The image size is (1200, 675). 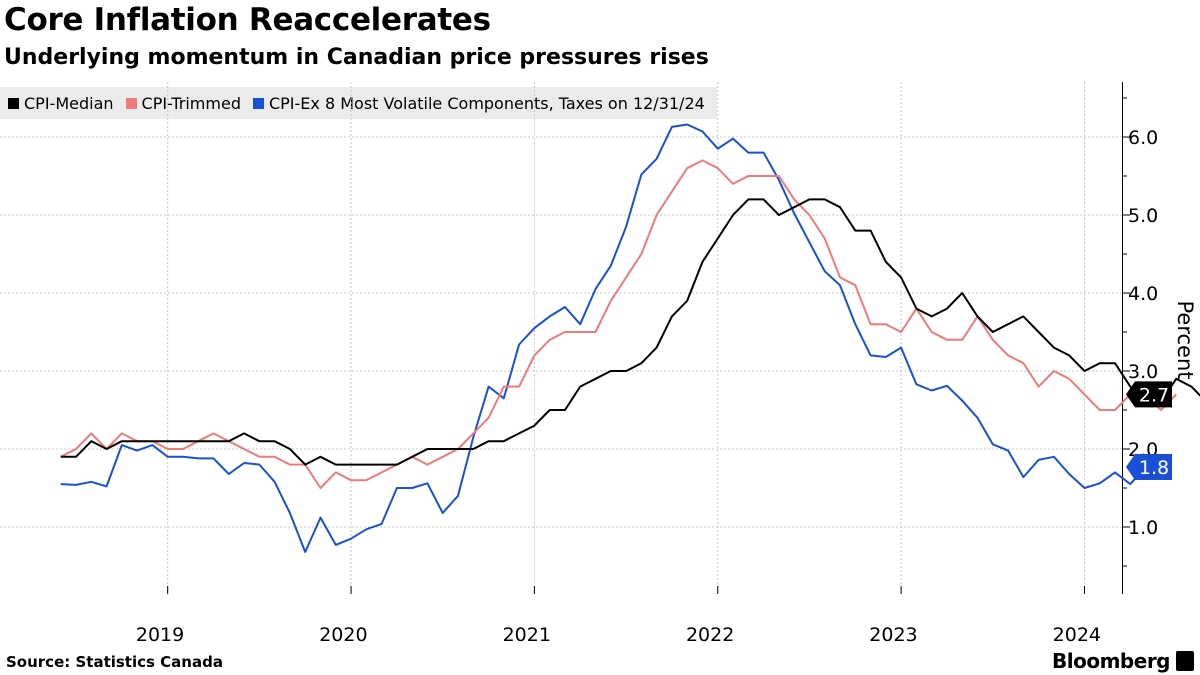 What do you see at coordinates (13, 103) in the screenshot?
I see `legend-swatch-median` at bounding box center [13, 103].